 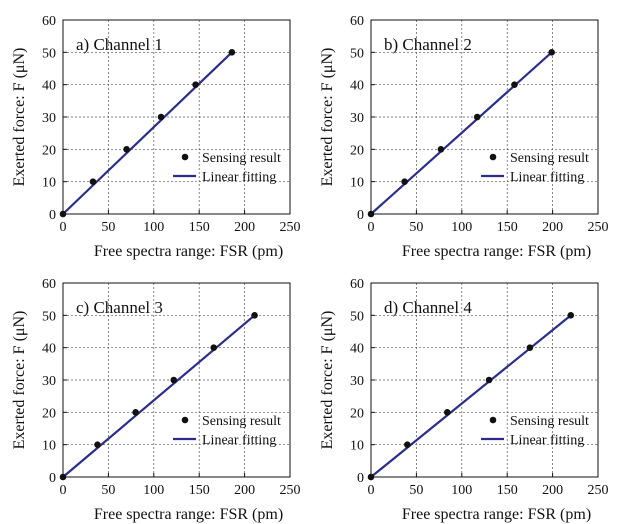 I want to click on panel-title: b) Channel 2, so click(x=428, y=44).